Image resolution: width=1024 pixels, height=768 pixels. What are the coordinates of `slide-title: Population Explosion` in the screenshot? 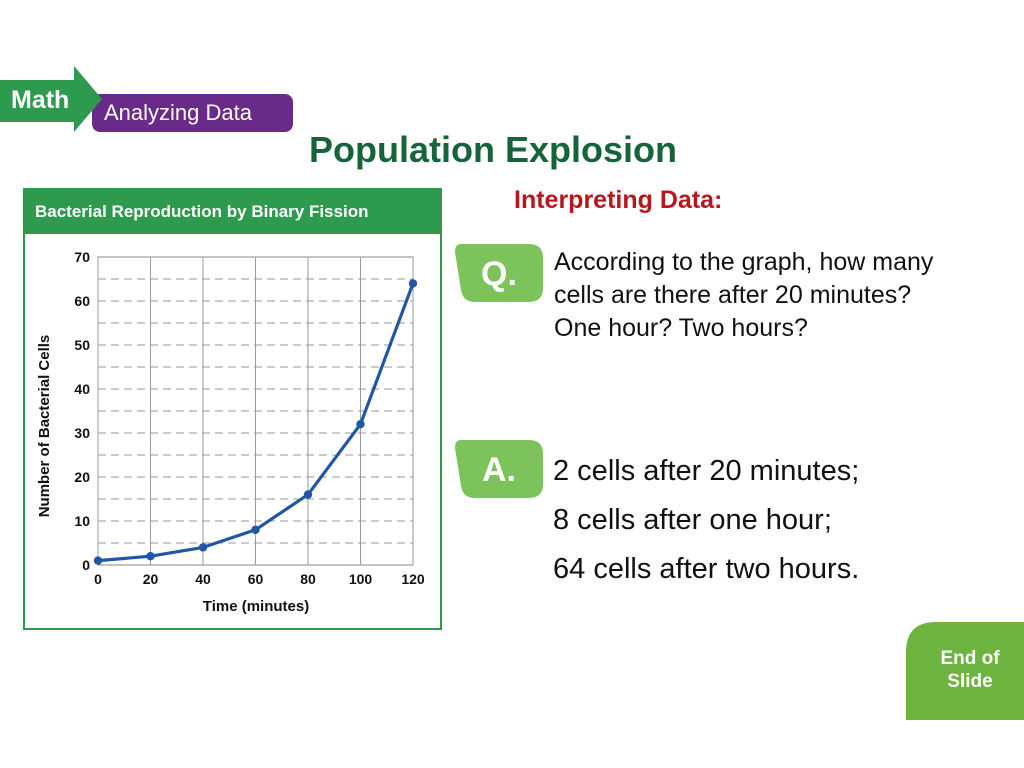 It's located at (493, 149).